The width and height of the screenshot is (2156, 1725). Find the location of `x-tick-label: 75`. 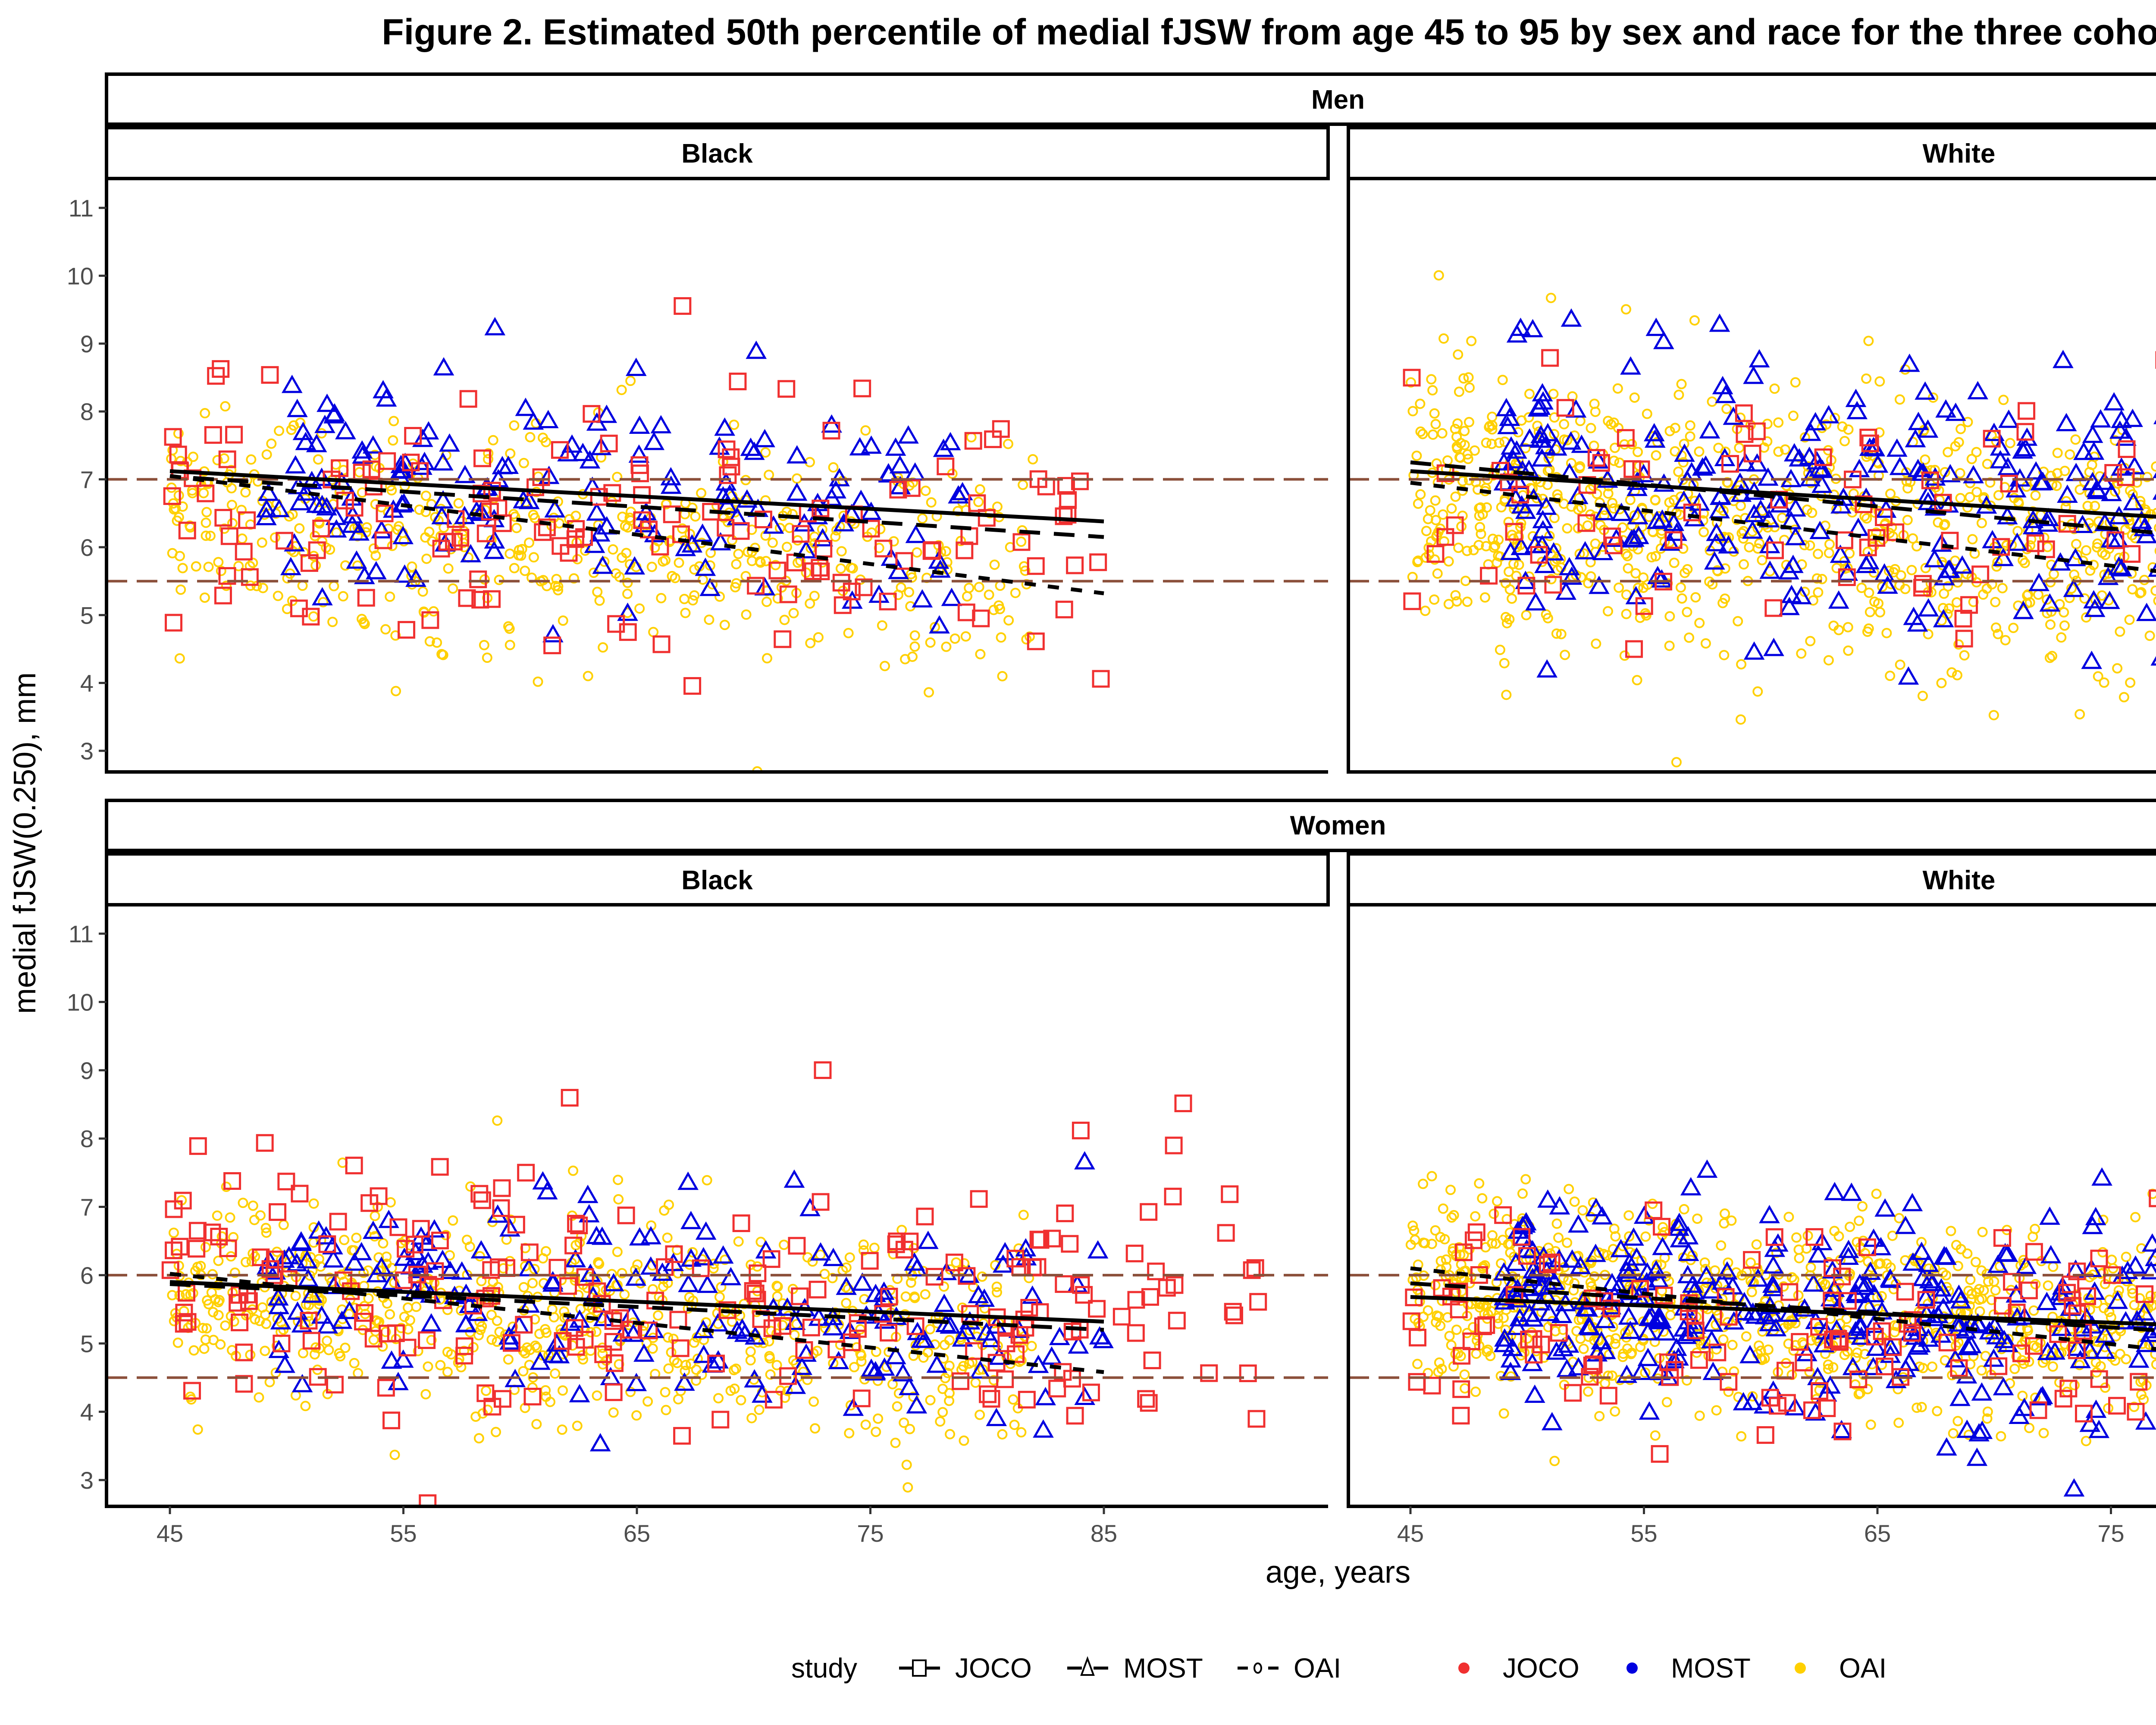

x-tick-label: 75 is located at coordinates (870, 1534).